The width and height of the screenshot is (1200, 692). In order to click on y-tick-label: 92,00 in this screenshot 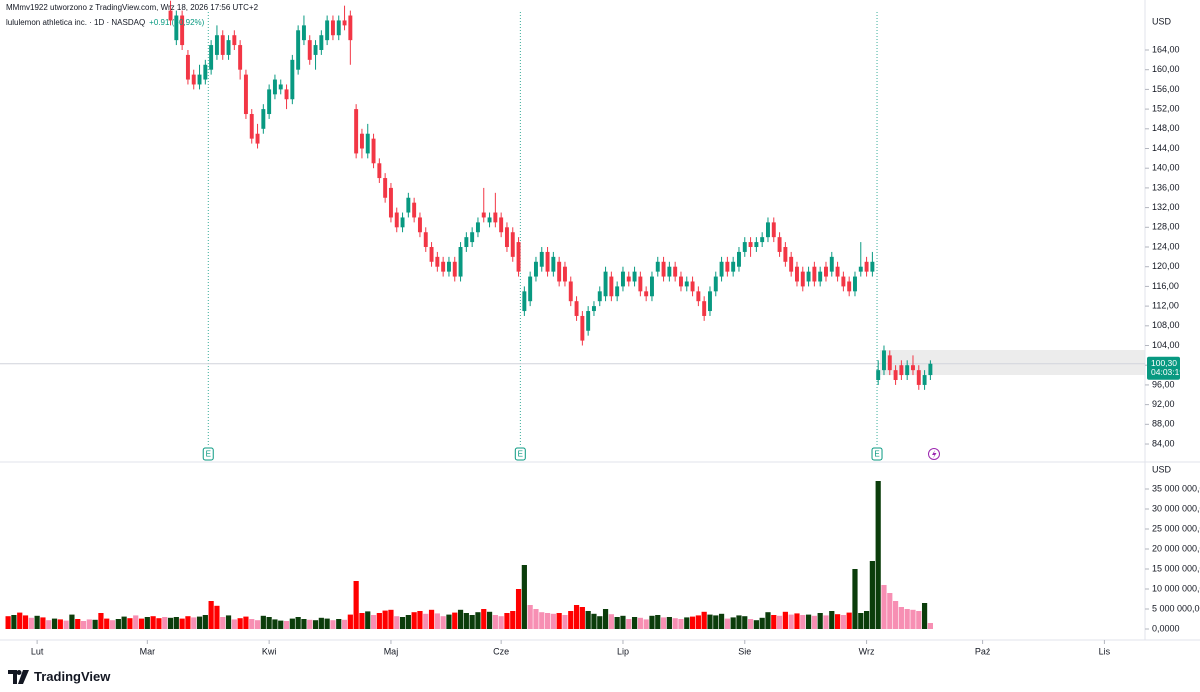, I will do `click(1163, 404)`.